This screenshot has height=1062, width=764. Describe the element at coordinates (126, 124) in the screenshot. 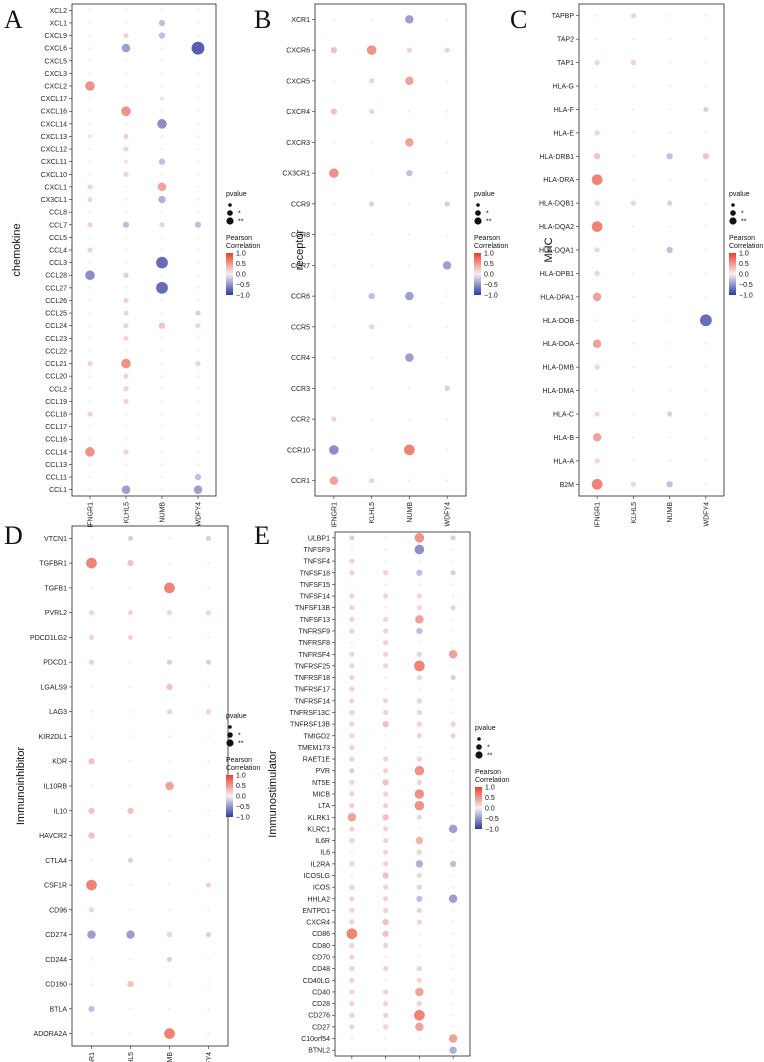

I see `dot-CXCL14-KLHL5` at that location.